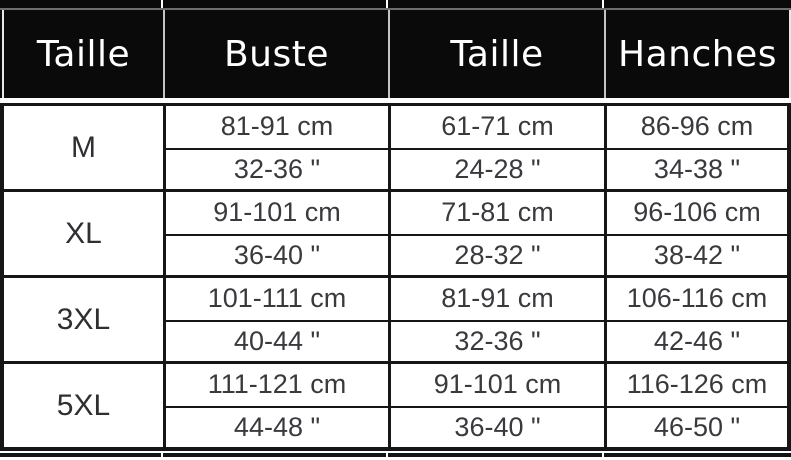 Image resolution: width=791 pixels, height=460 pixels. Describe the element at coordinates (496, 385) in the screenshot. I see `waist-cm-value: 91-101 cm` at that location.